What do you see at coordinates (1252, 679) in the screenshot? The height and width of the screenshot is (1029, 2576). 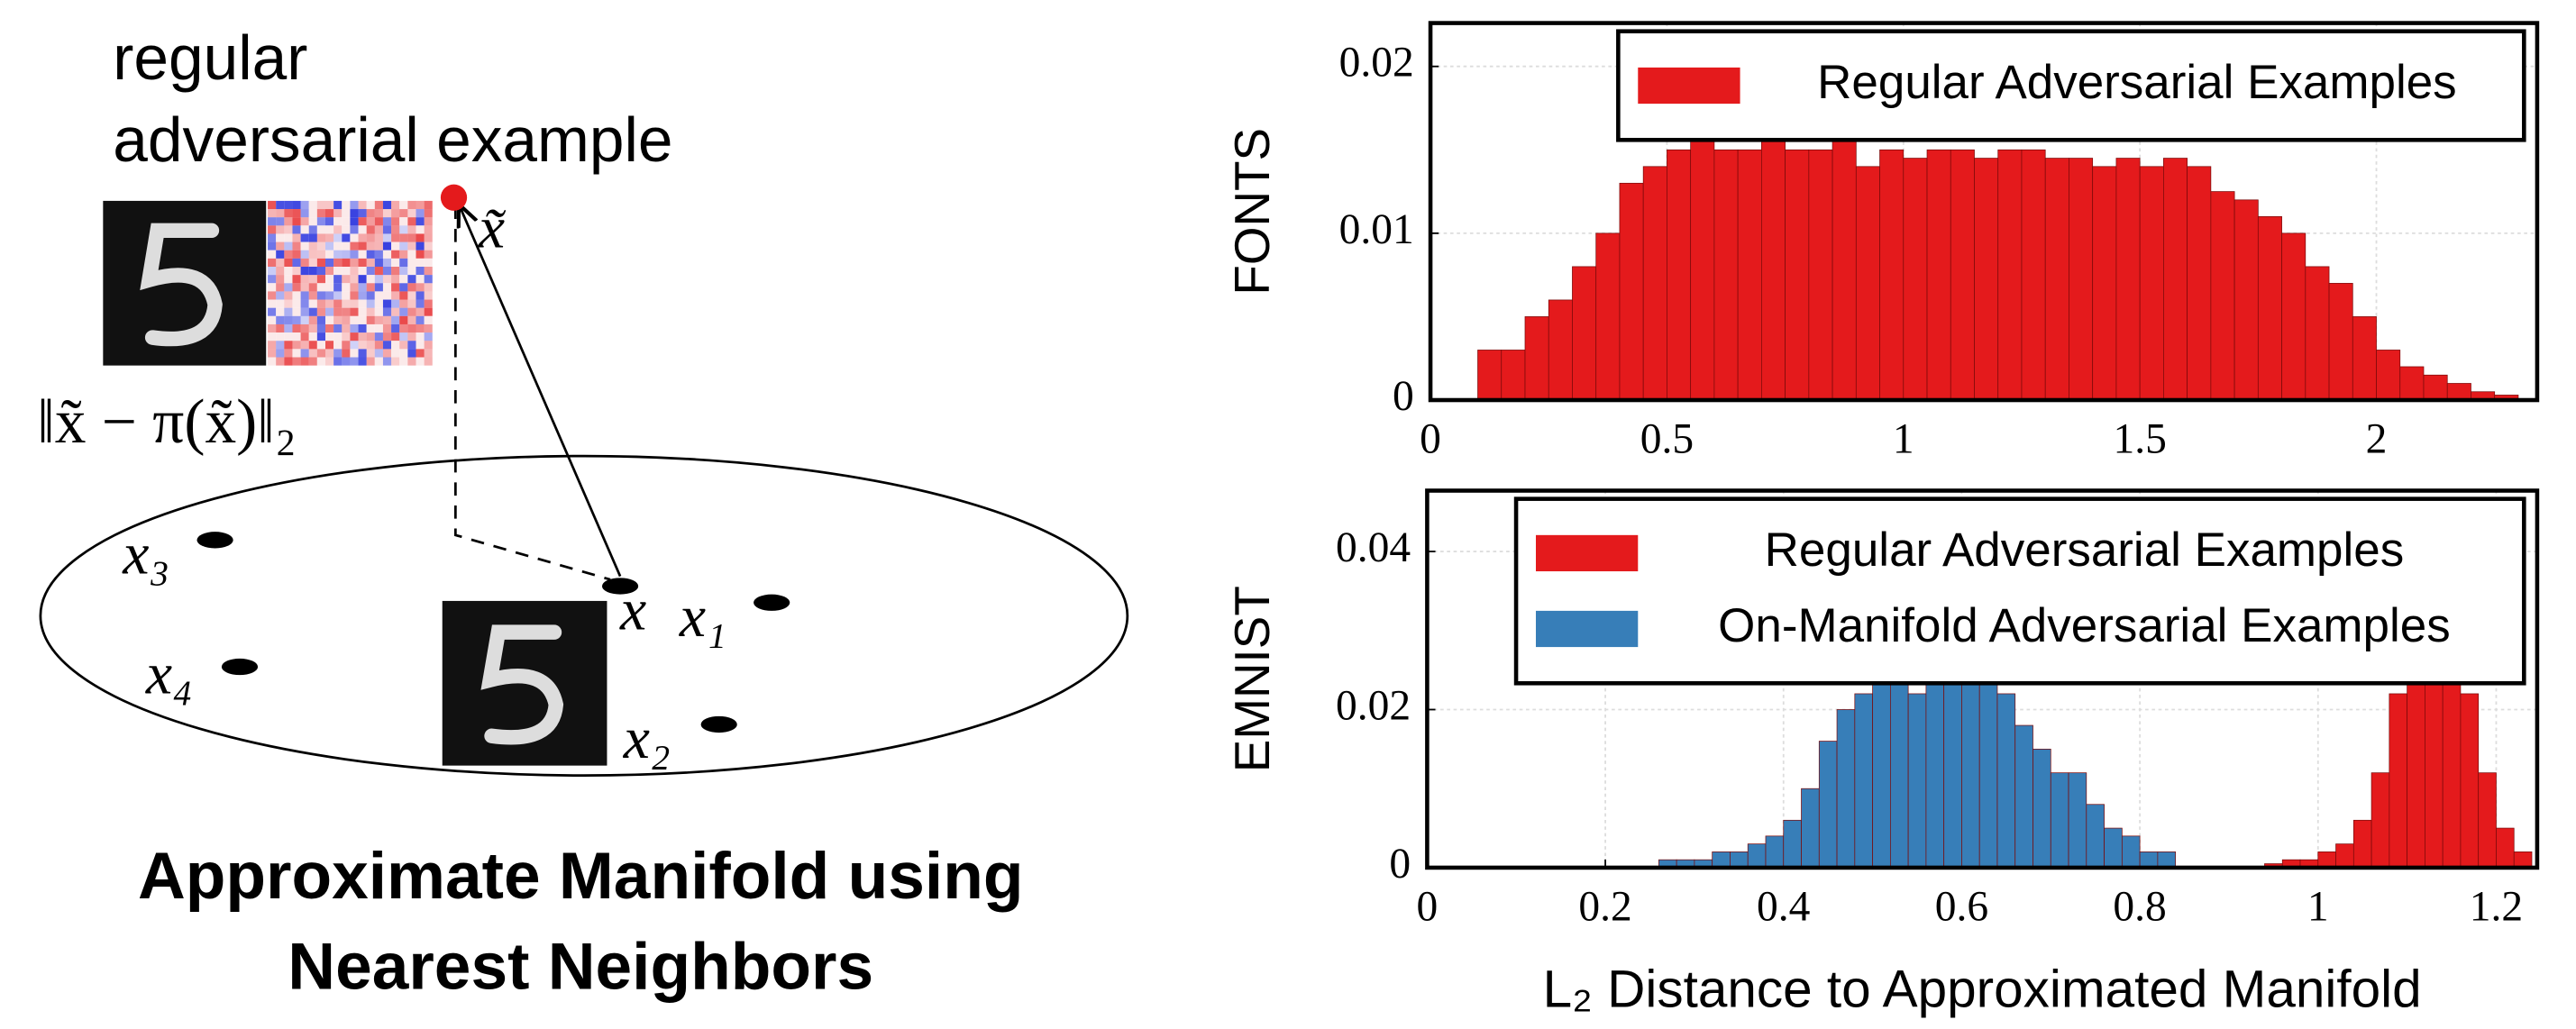 I see `y-axis-label: EMNIST` at bounding box center [1252, 679].